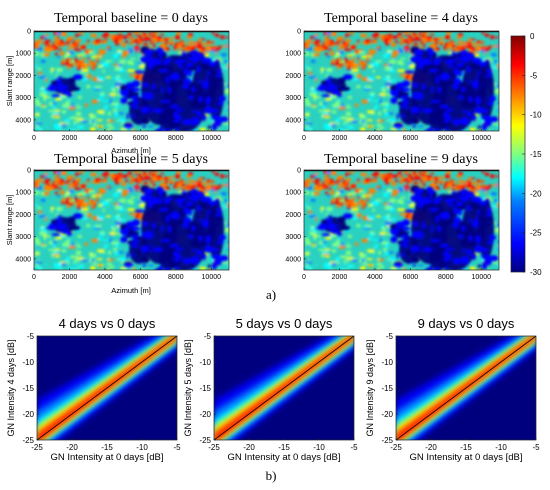  Describe the element at coordinates (401, 18) in the screenshot. I see `sar-title-4: Temporal baseline = 4 days` at that location.